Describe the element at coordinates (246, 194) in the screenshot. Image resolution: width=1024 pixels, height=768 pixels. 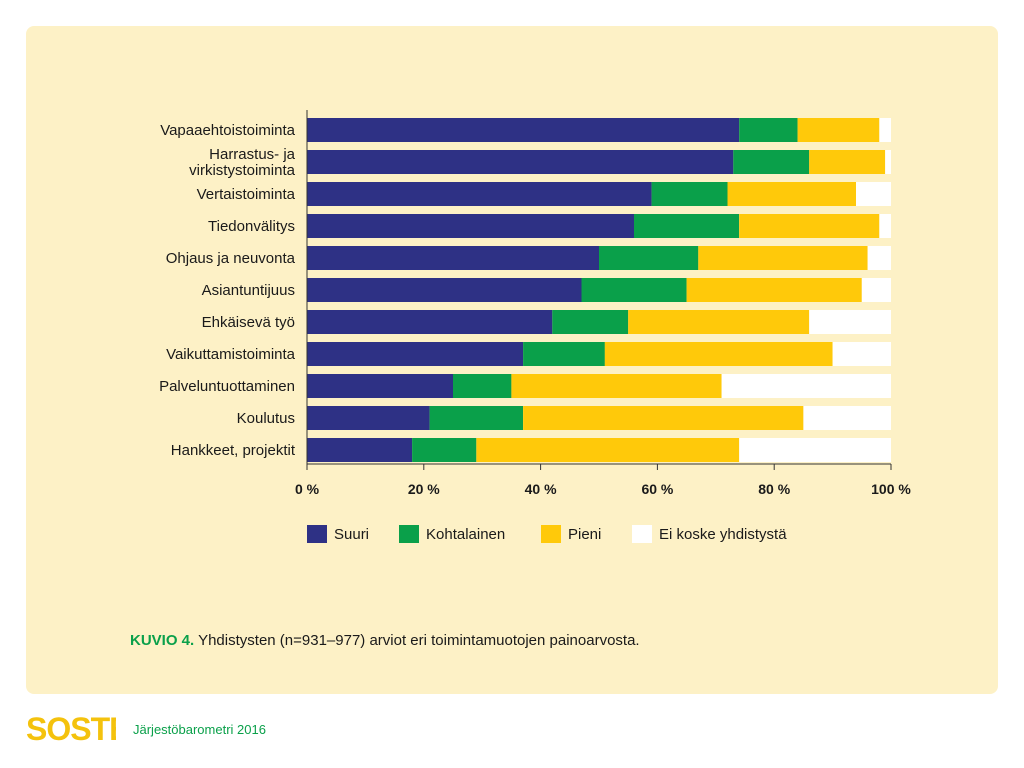
I see `category-label-2: Vertaistoiminta` at that location.